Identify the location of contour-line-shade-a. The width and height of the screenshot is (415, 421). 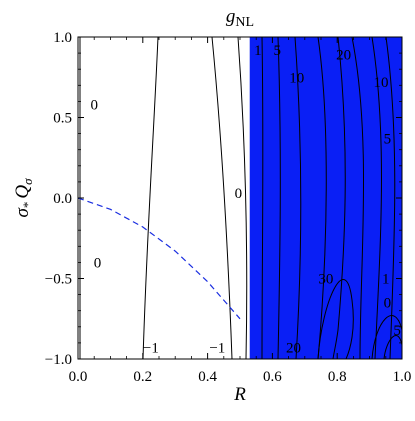
(262, 198).